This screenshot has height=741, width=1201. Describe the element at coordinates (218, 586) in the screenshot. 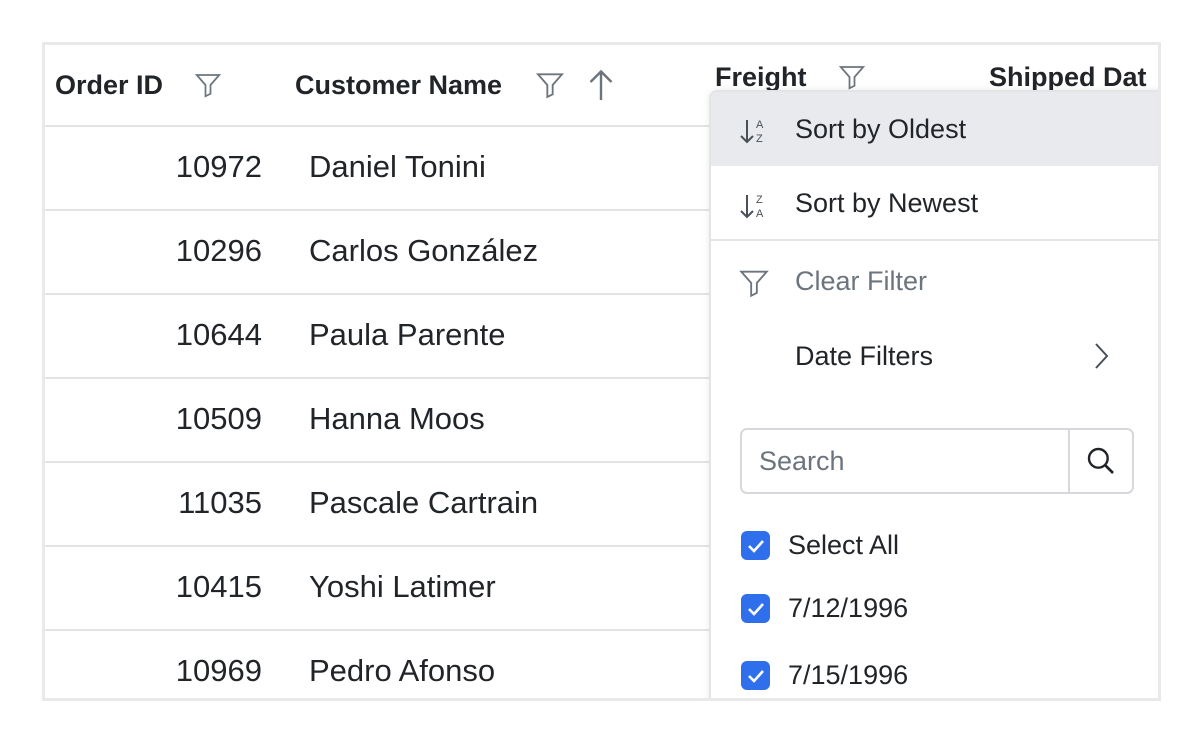

I see `order-id-cell: 10415` at that location.